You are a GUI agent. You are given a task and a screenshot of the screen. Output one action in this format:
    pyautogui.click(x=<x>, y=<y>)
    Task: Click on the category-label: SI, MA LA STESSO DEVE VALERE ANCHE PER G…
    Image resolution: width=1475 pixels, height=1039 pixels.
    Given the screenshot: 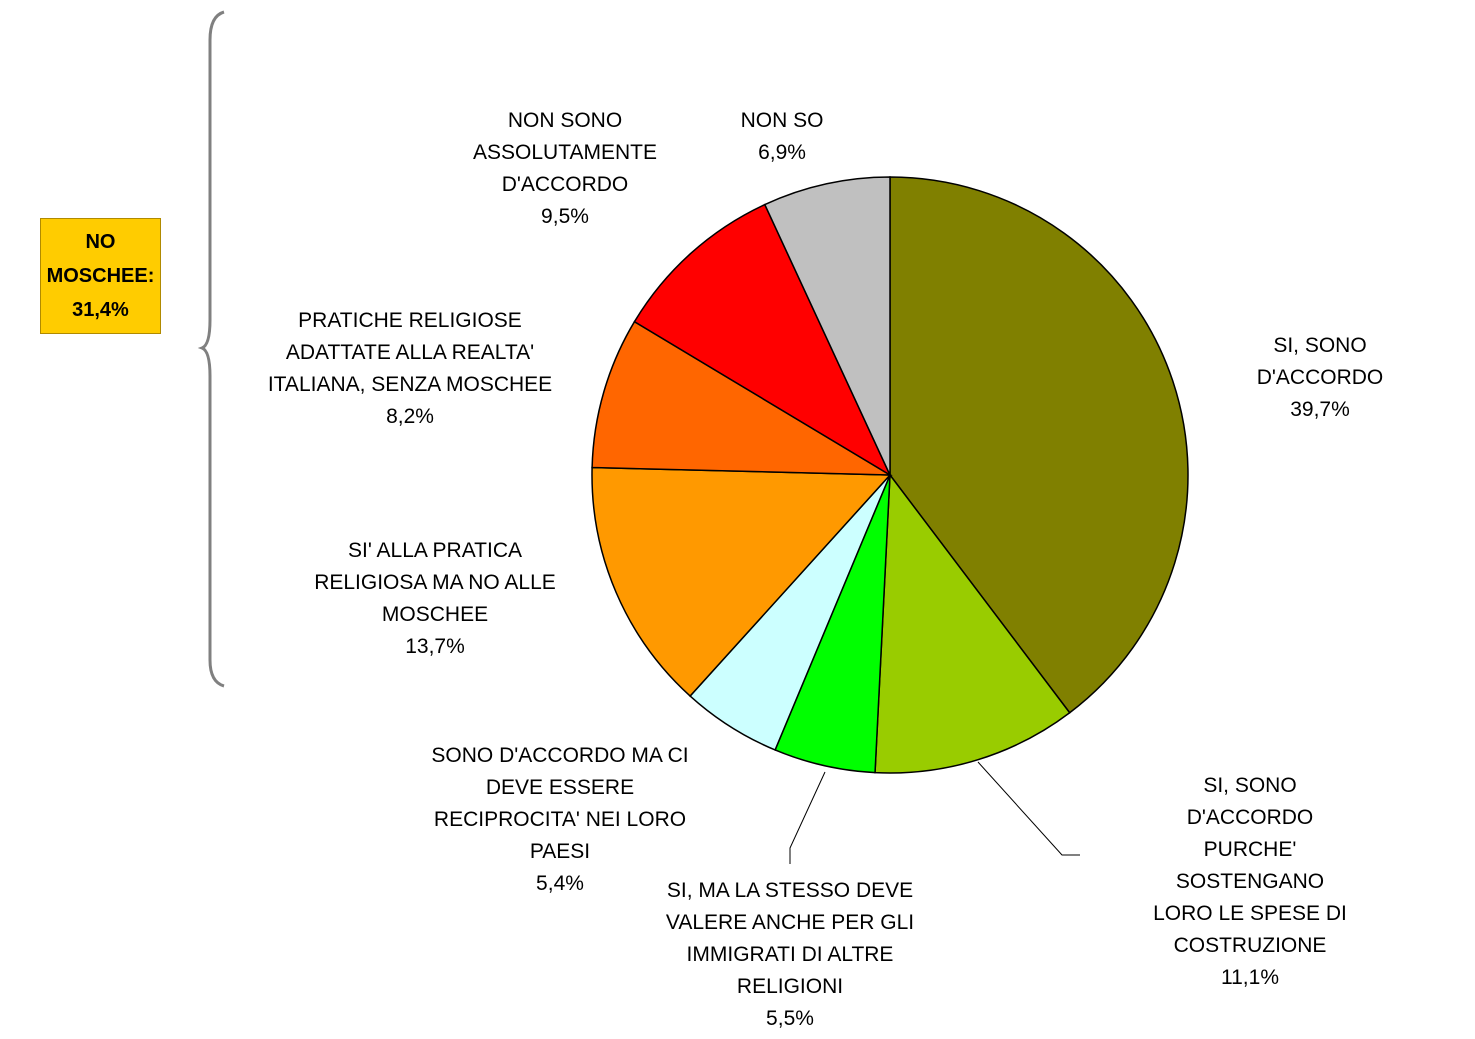 What is the action you would take?
    pyautogui.click(x=790, y=938)
    